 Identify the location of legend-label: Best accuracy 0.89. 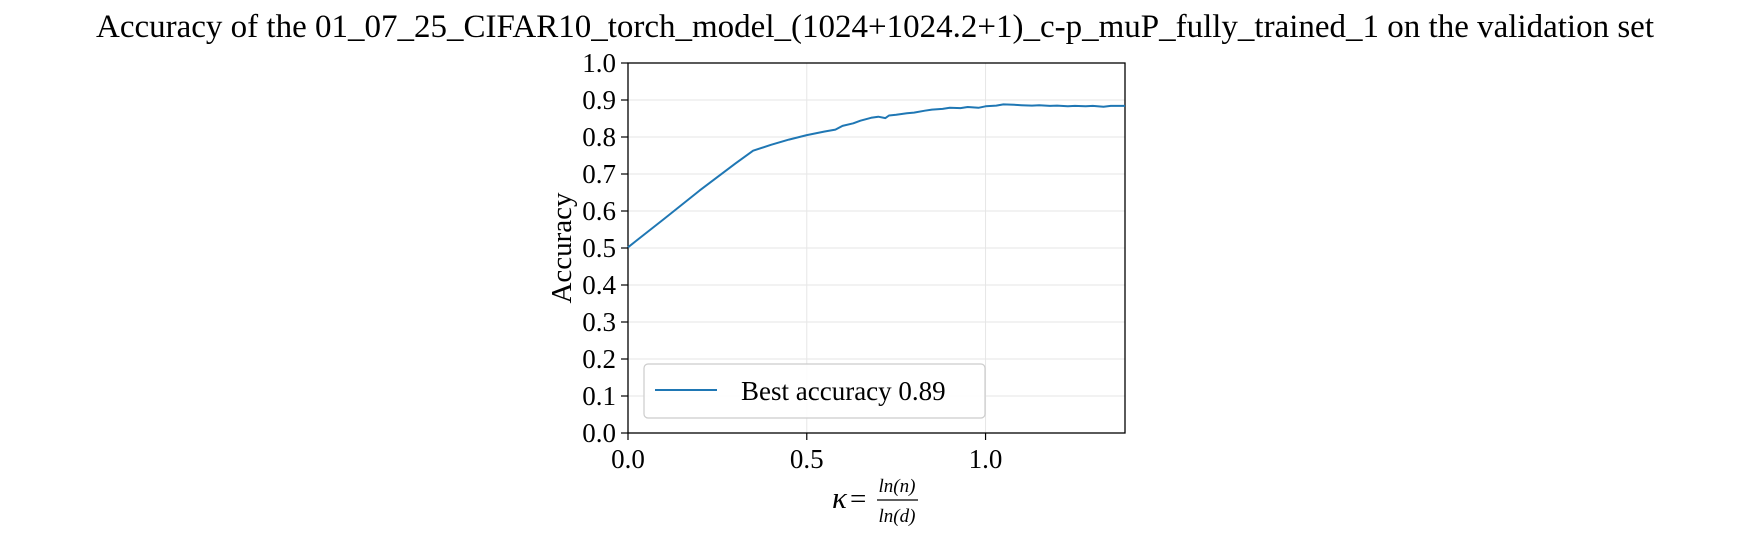
(843, 391).